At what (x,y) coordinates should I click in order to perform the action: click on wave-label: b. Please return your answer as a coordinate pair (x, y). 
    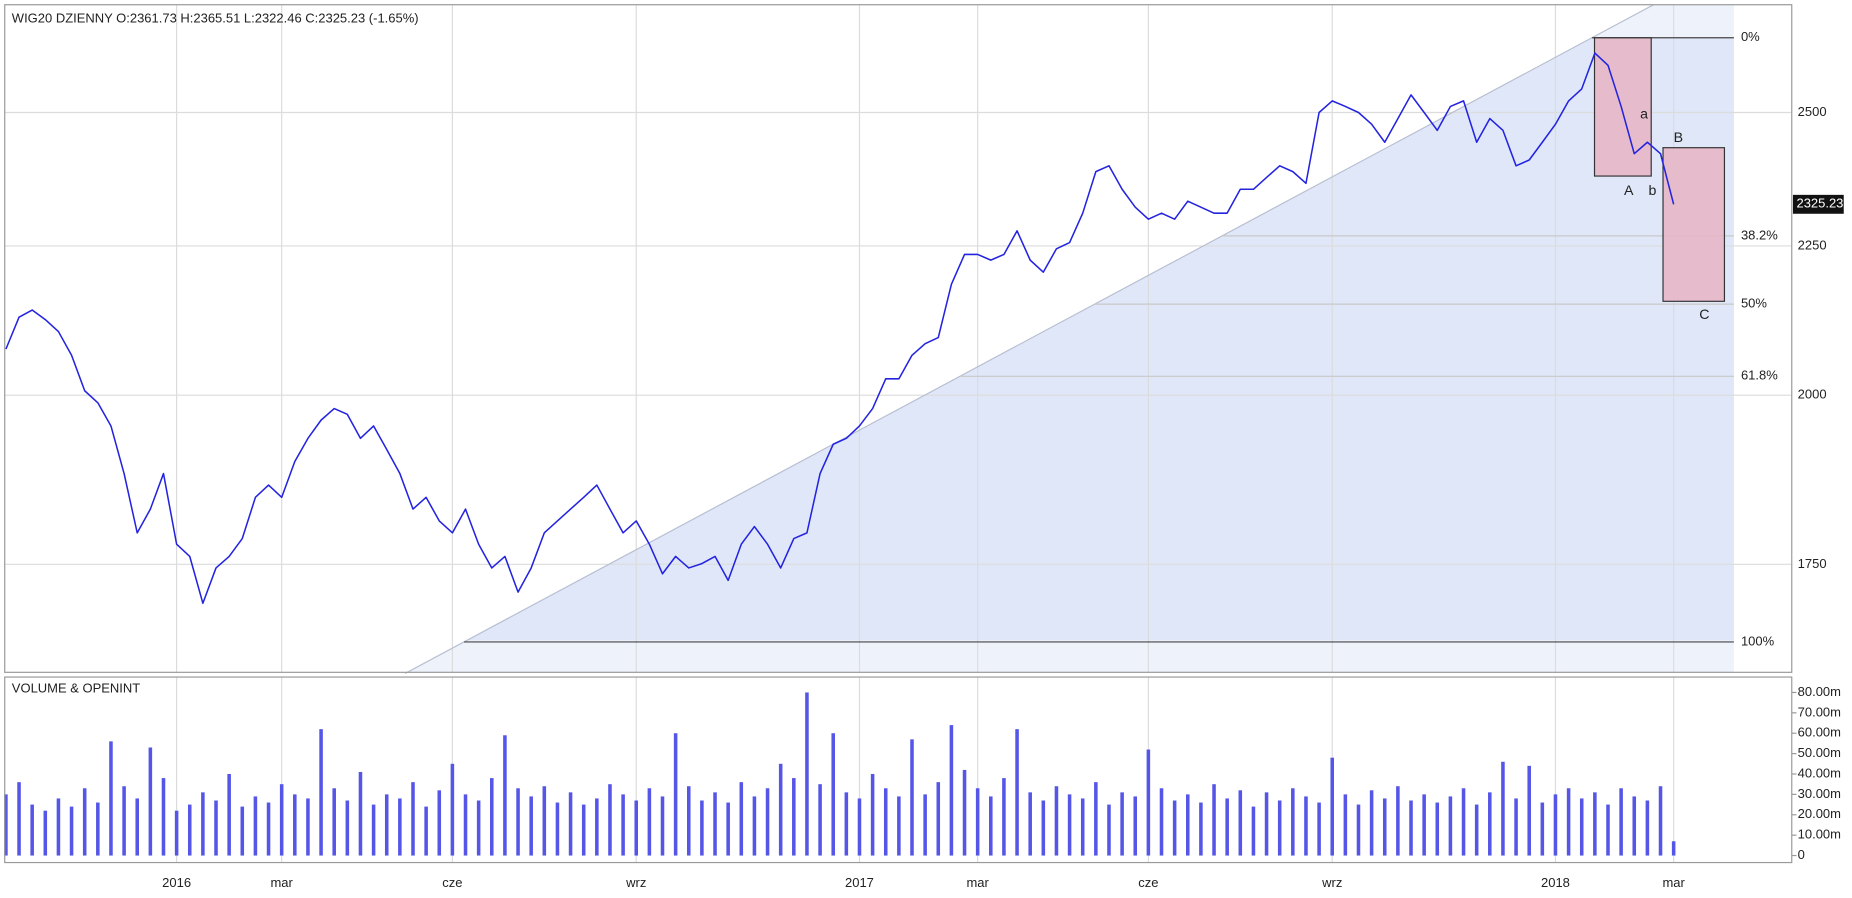
    Looking at the image, I should click on (1652, 191).